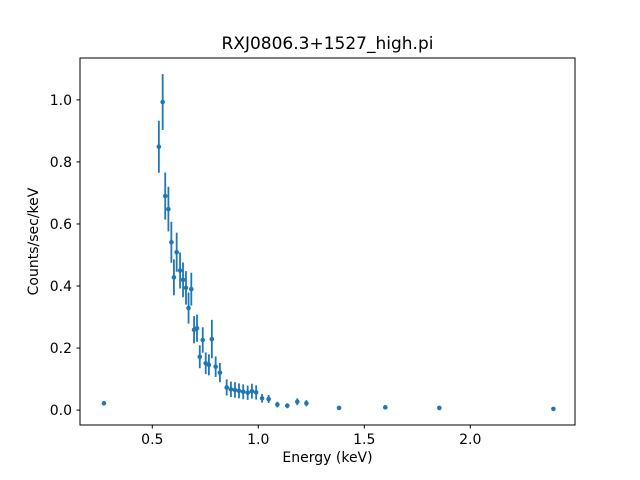 This screenshot has height=480, width=640. What do you see at coordinates (61, 411) in the screenshot?
I see `y-tick-label: 0.0` at bounding box center [61, 411].